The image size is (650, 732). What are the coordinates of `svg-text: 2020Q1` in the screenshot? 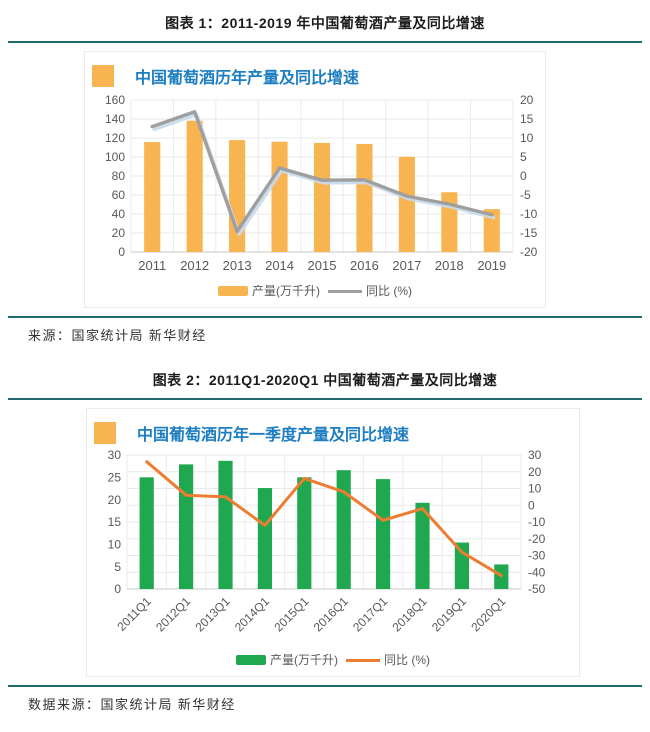 It's located at (488, 614).